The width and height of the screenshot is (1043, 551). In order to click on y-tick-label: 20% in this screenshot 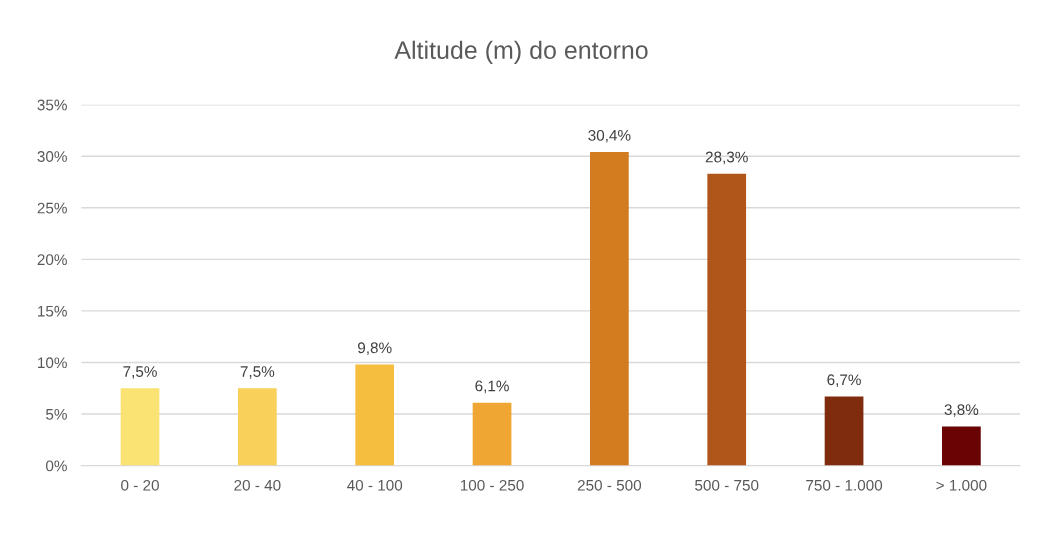, I will do `click(52, 260)`.